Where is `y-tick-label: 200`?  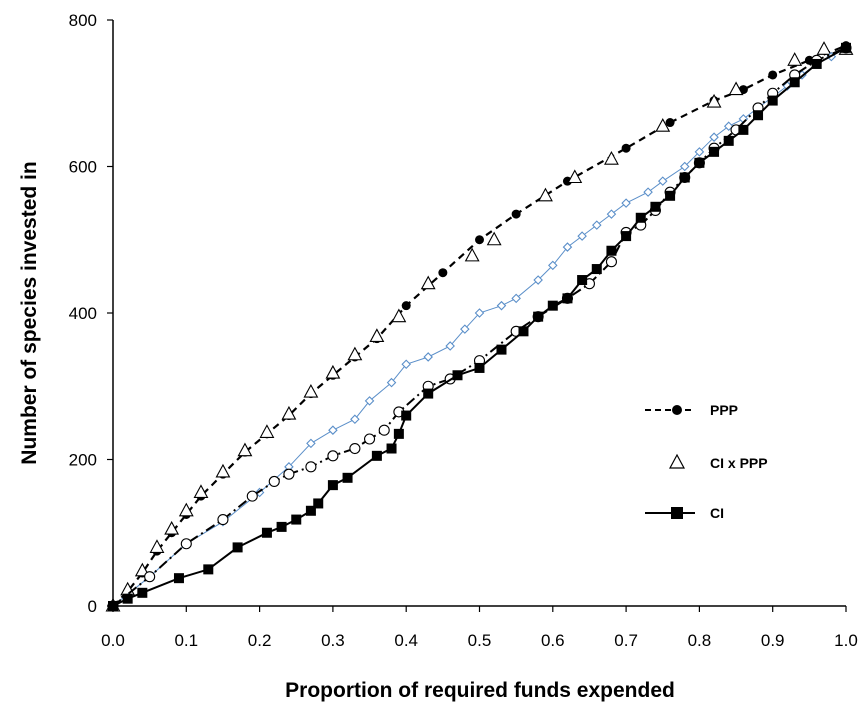 y-tick-label: 200 is located at coordinates (83, 460).